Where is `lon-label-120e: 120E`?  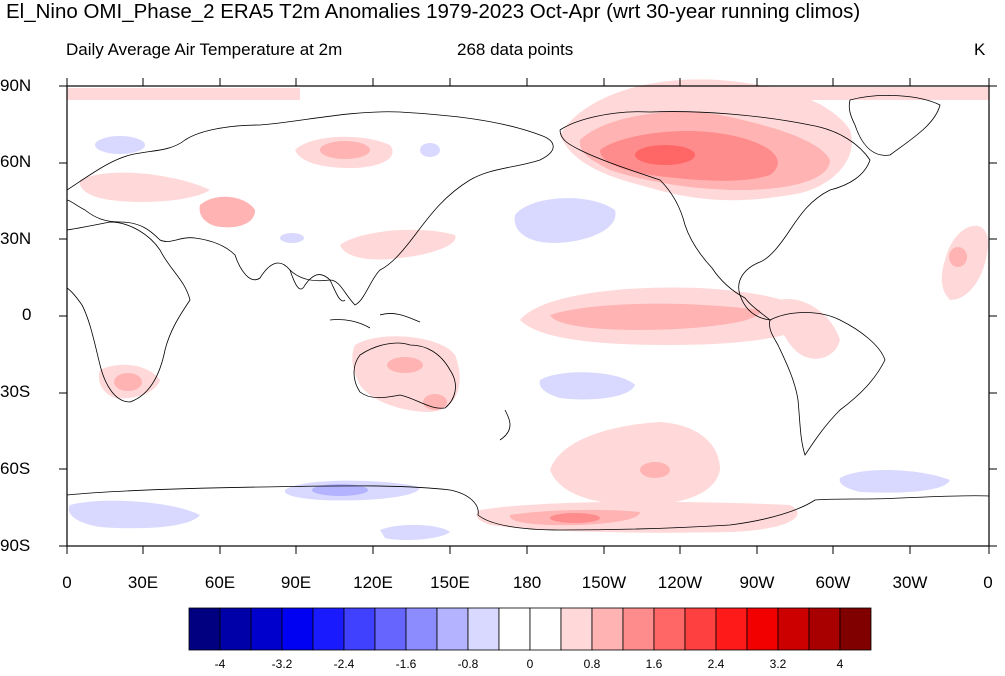 lon-label-120e: 120E is located at coordinates (373, 582).